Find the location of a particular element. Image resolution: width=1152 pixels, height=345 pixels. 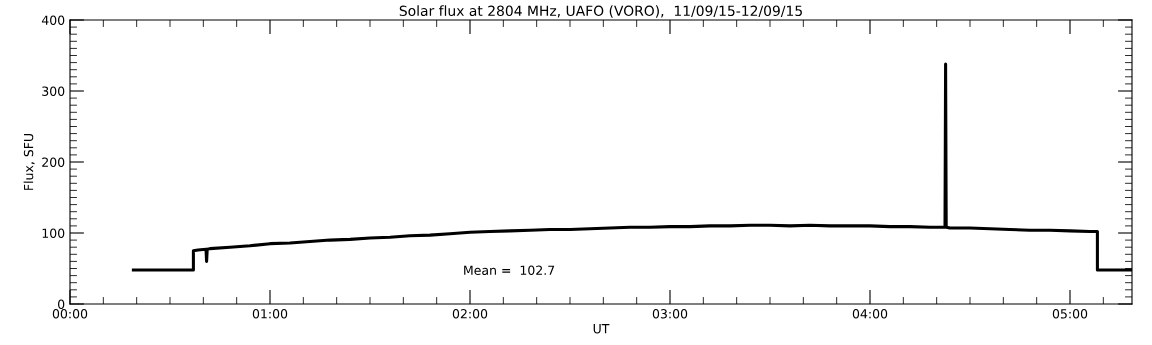

x-tick-label: 04:00 is located at coordinates (870, 314).